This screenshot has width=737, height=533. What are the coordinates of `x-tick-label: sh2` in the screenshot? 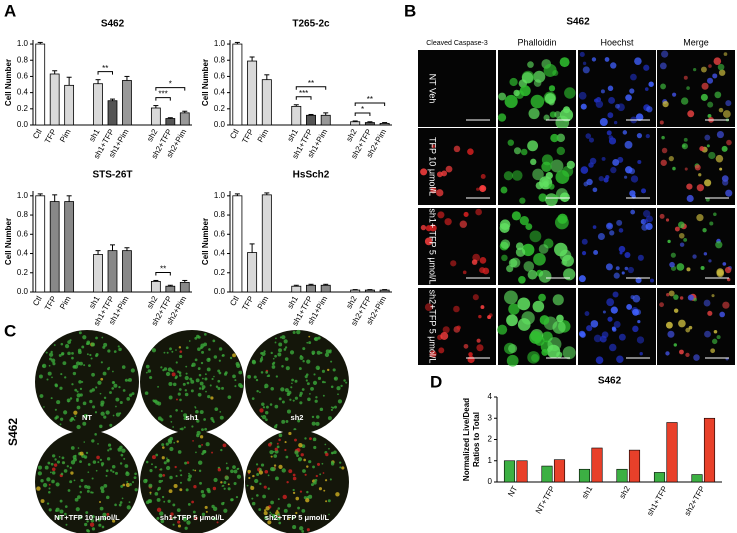 It's located at (351, 302).